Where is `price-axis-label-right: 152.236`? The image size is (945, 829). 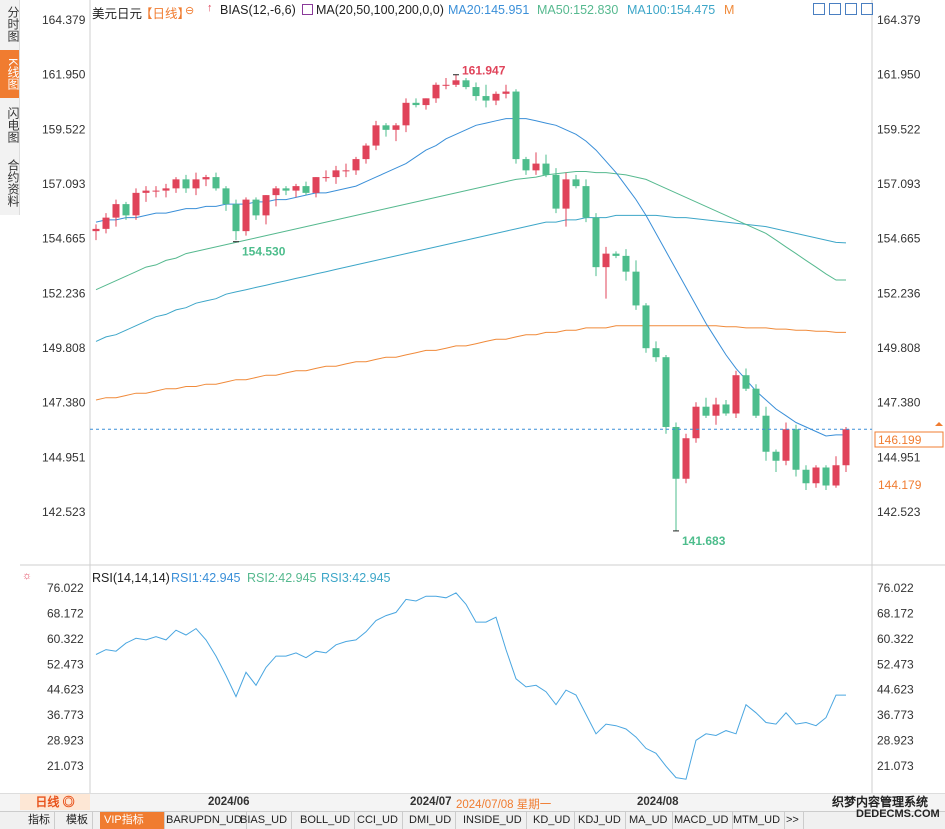
price-axis-label-right: 152.236 is located at coordinates (899, 293).